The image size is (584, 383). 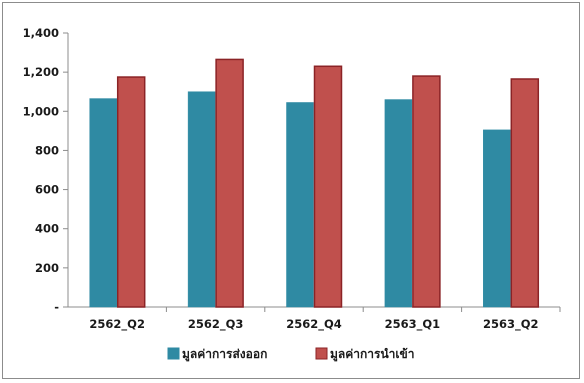 I want to click on x-tick-label: 2562_Q2, so click(x=117, y=324).